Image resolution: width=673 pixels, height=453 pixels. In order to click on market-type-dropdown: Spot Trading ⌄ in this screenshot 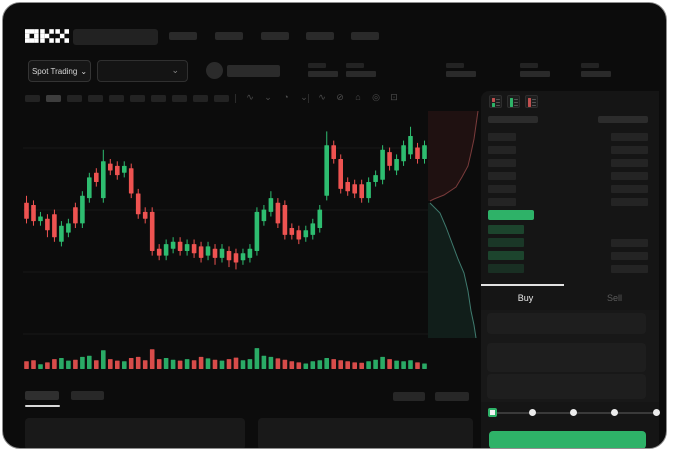, I will do `click(59, 71)`.